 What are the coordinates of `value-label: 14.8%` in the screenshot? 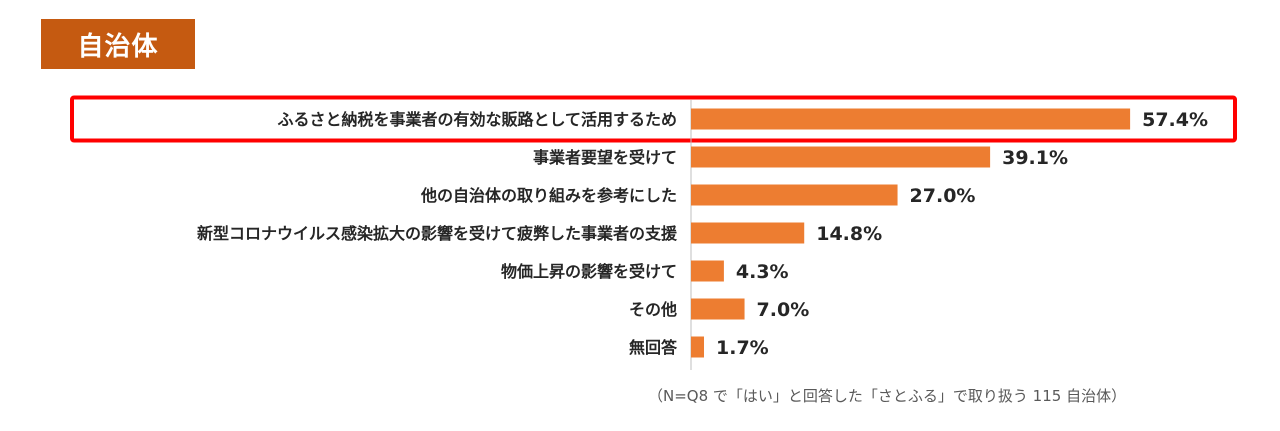 It's located at (849, 234).